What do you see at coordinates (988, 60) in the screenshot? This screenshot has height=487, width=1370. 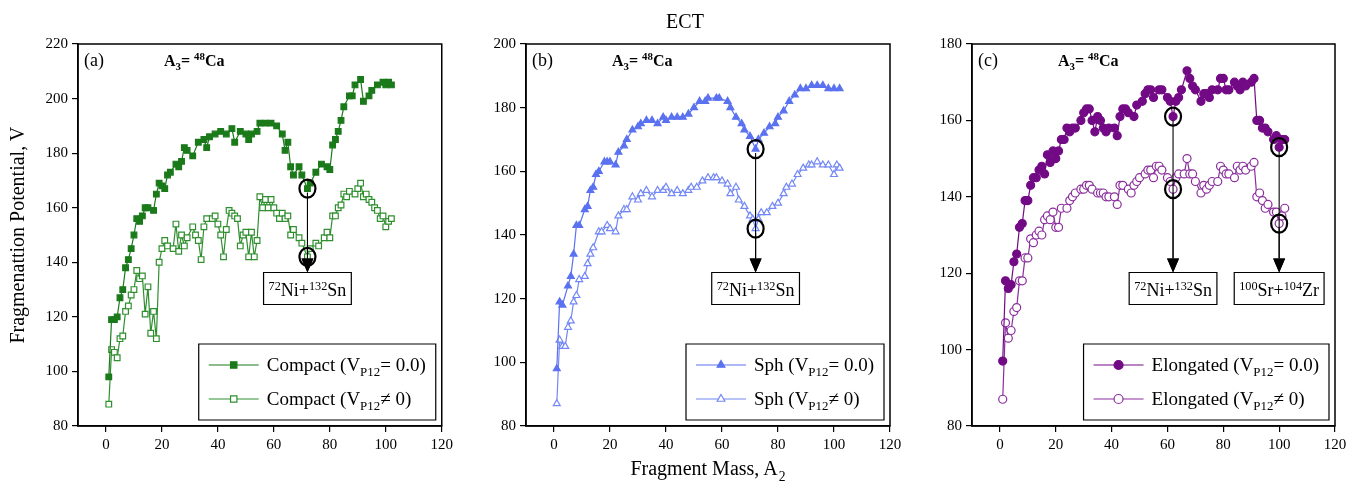 I see `annotation: (c)` at bounding box center [988, 60].